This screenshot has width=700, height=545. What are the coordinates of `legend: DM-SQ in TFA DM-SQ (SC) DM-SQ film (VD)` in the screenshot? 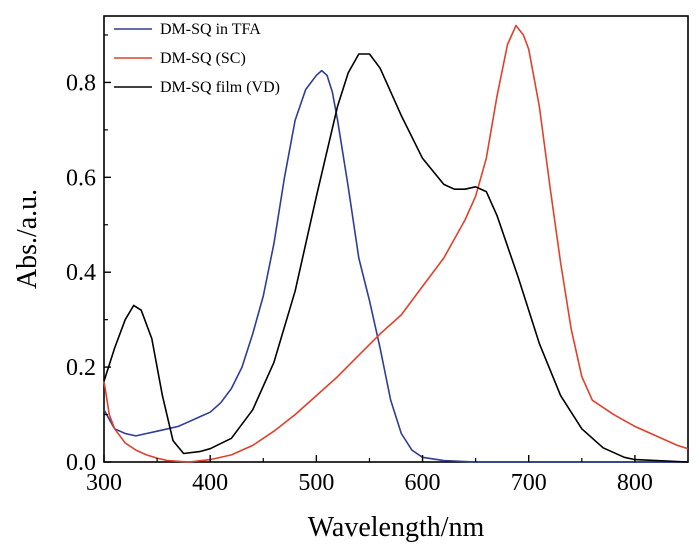 It's located at (197, 58).